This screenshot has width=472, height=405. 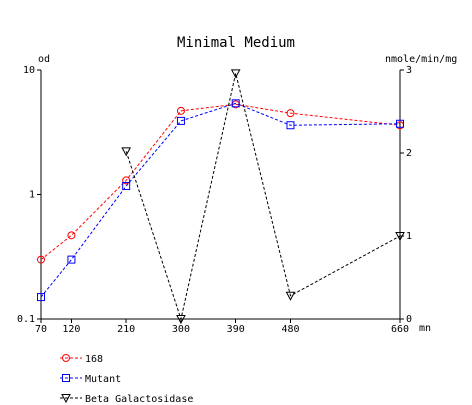 What do you see at coordinates (66, 378) in the screenshot?
I see `legend-marker-mutant` at bounding box center [66, 378].